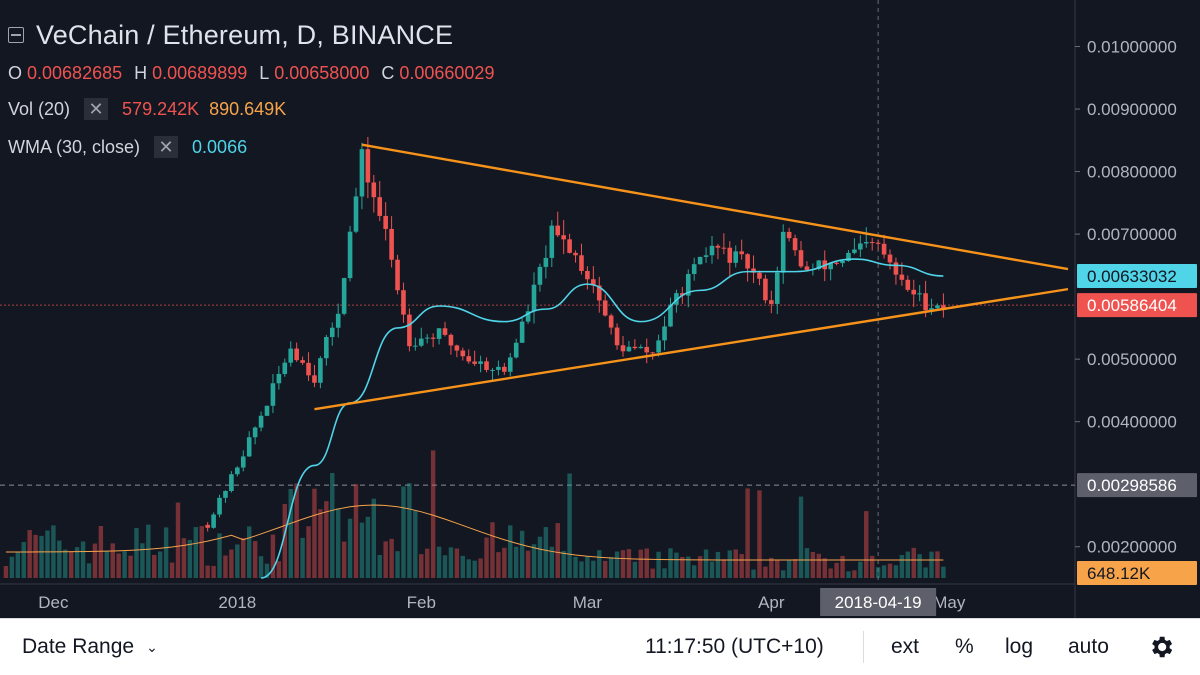 Image resolution: width=1200 pixels, height=675 pixels. What do you see at coordinates (1019, 646) in the screenshot?
I see `log-scale-button: log` at bounding box center [1019, 646].